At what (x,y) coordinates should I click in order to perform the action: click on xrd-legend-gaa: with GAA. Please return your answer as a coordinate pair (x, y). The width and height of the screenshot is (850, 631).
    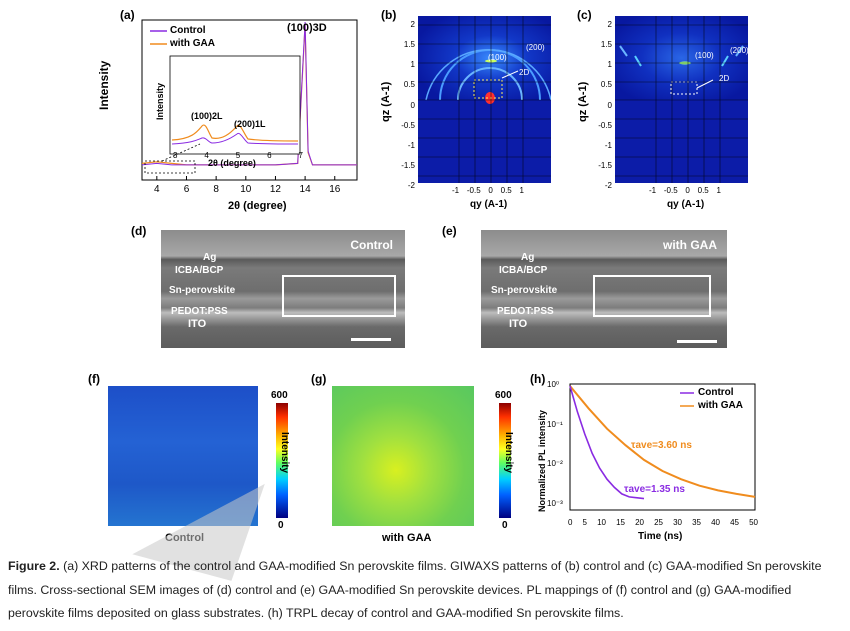
    Looking at the image, I should click on (192, 43).